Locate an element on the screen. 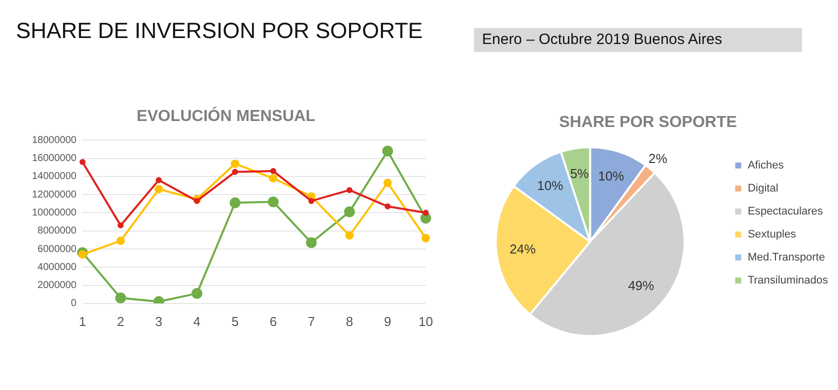 The width and height of the screenshot is (838, 390). y-tick-label: 2000000 is located at coordinates (57, 286).